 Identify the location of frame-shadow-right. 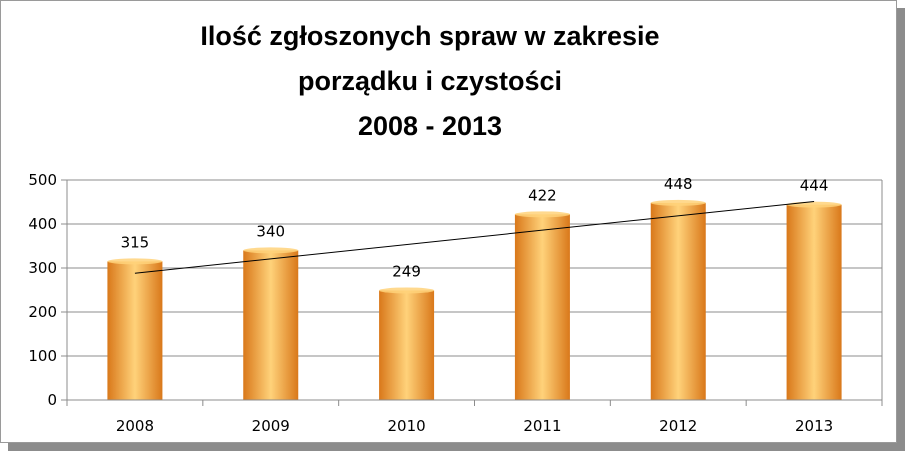
(901, 229).